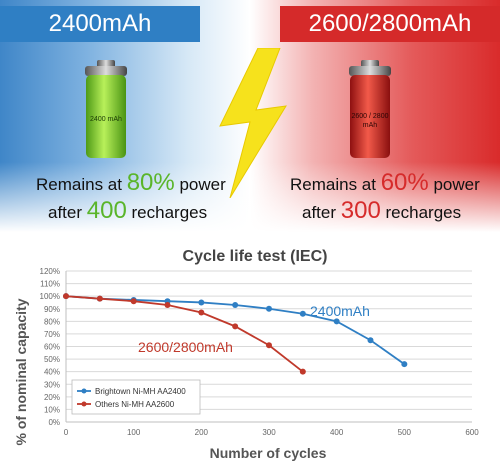  What do you see at coordinates (404, 182) in the screenshot?
I see `right-retention-percent: 60%` at bounding box center [404, 182].